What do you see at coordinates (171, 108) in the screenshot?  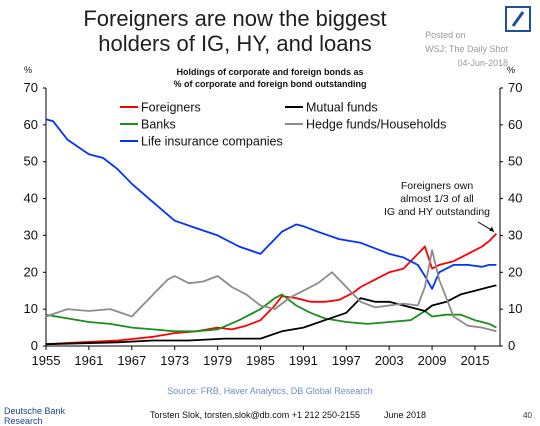 I see `legend-label-foreigners: Foreigners` at bounding box center [171, 108].